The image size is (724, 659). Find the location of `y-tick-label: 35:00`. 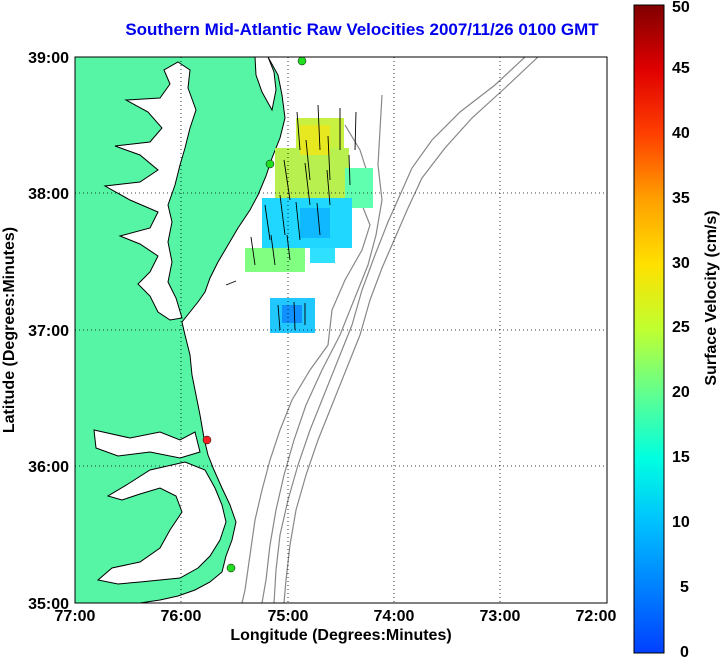

y-tick-label: 35:00 is located at coordinates (48, 604).